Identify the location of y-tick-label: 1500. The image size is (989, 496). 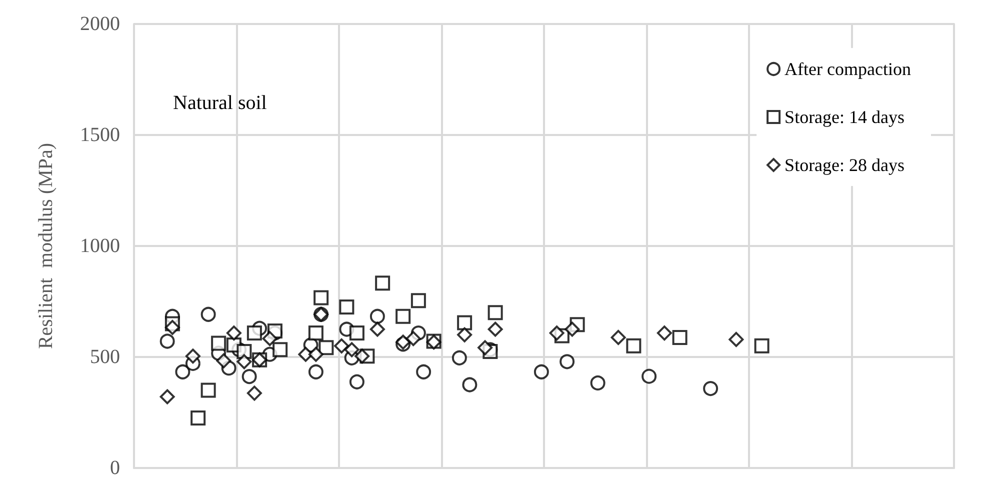
(100, 135).